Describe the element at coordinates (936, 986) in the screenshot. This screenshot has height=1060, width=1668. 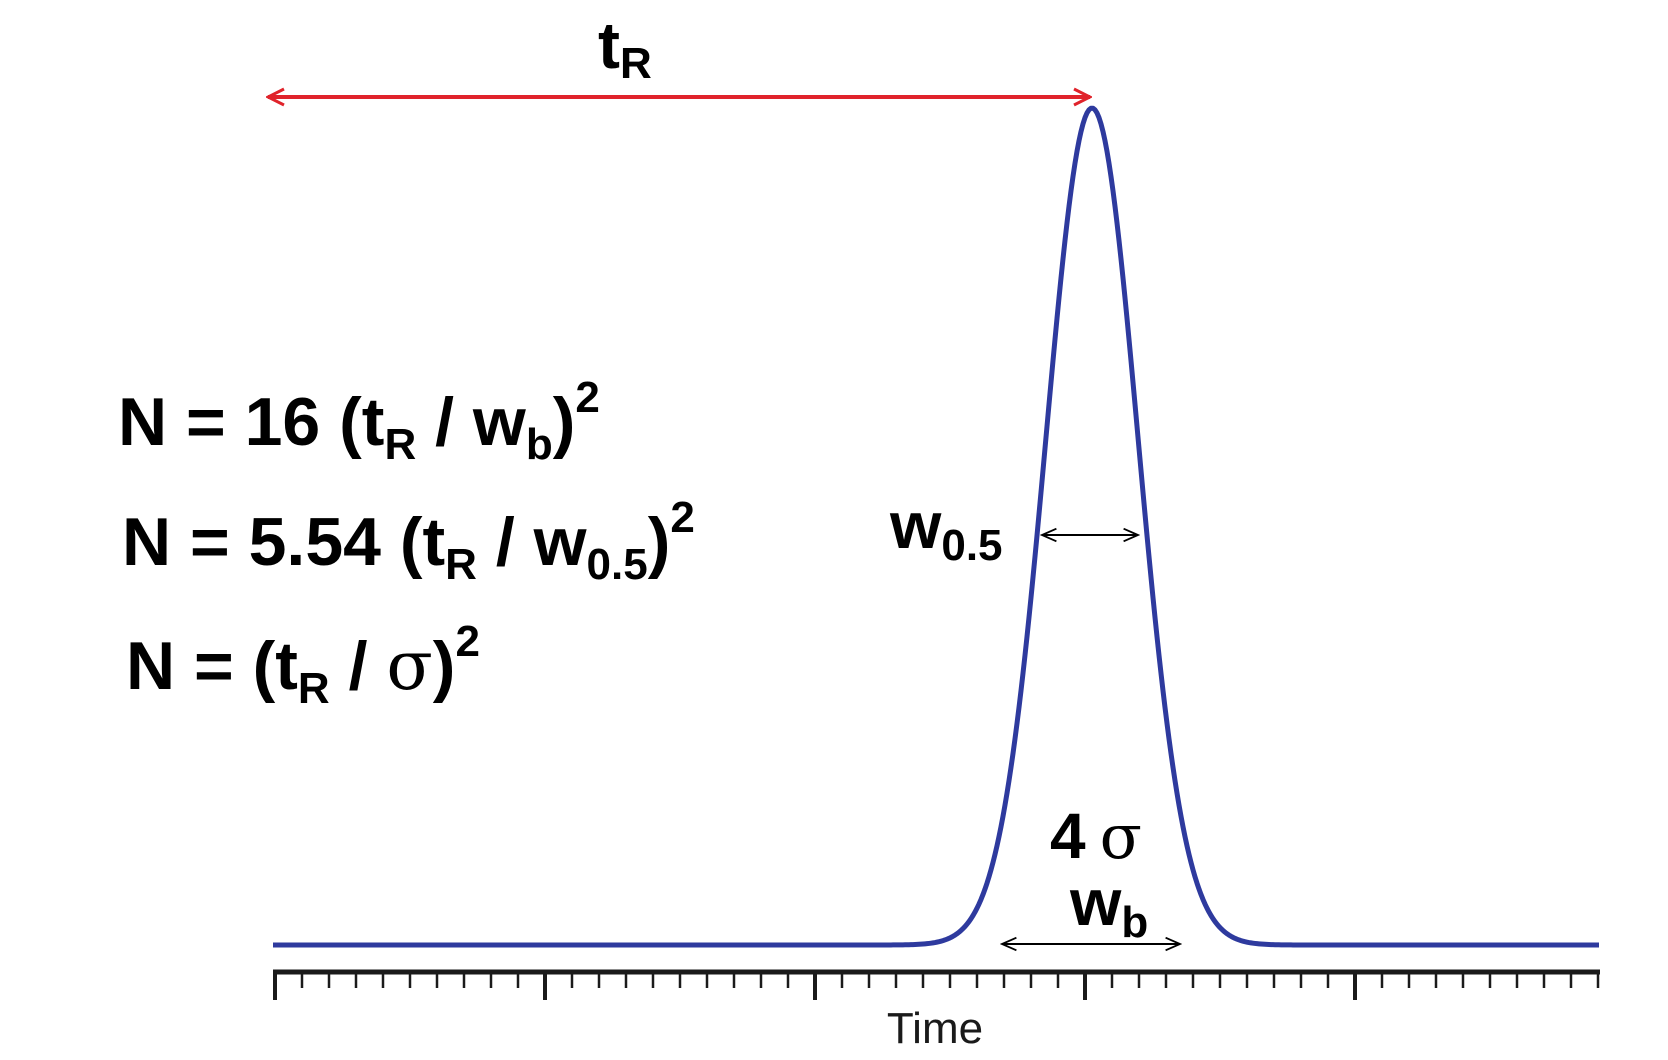
I see `time-axis-ticks` at that location.